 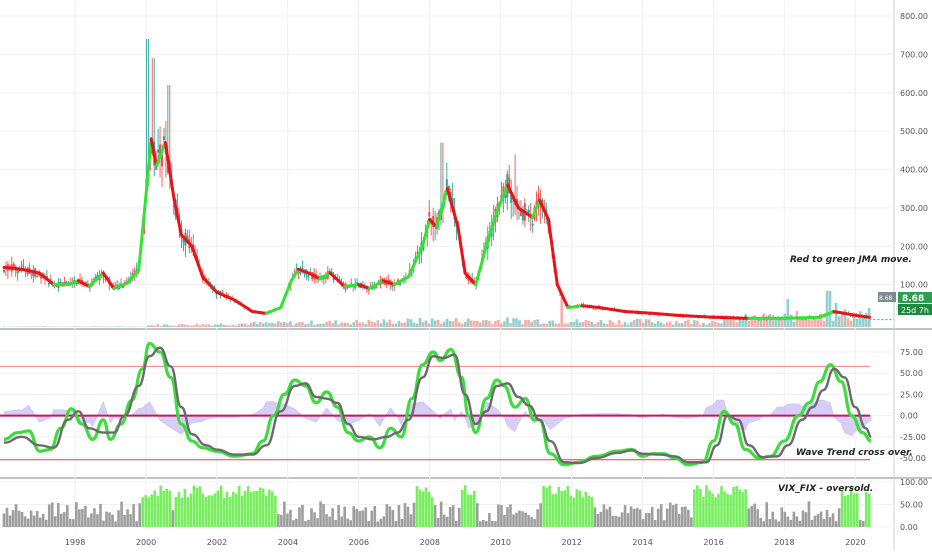 I want to click on price-annotation: Red to green JMA move., so click(x=851, y=260).